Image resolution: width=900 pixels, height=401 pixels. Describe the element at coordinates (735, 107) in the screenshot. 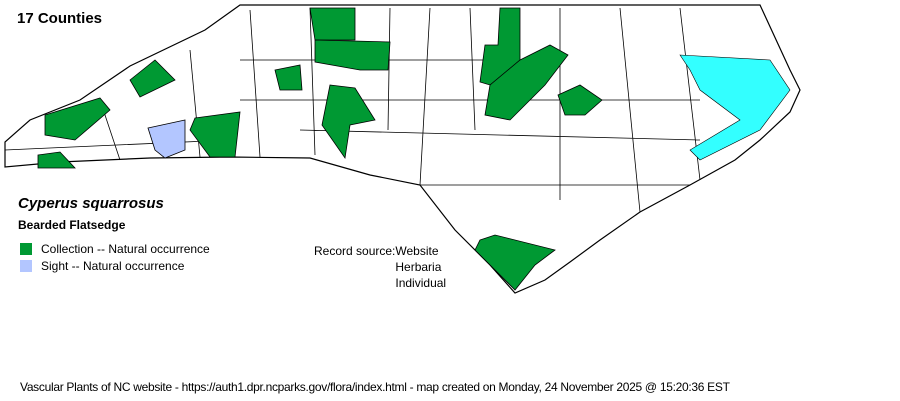

I see `sound-water` at that location.